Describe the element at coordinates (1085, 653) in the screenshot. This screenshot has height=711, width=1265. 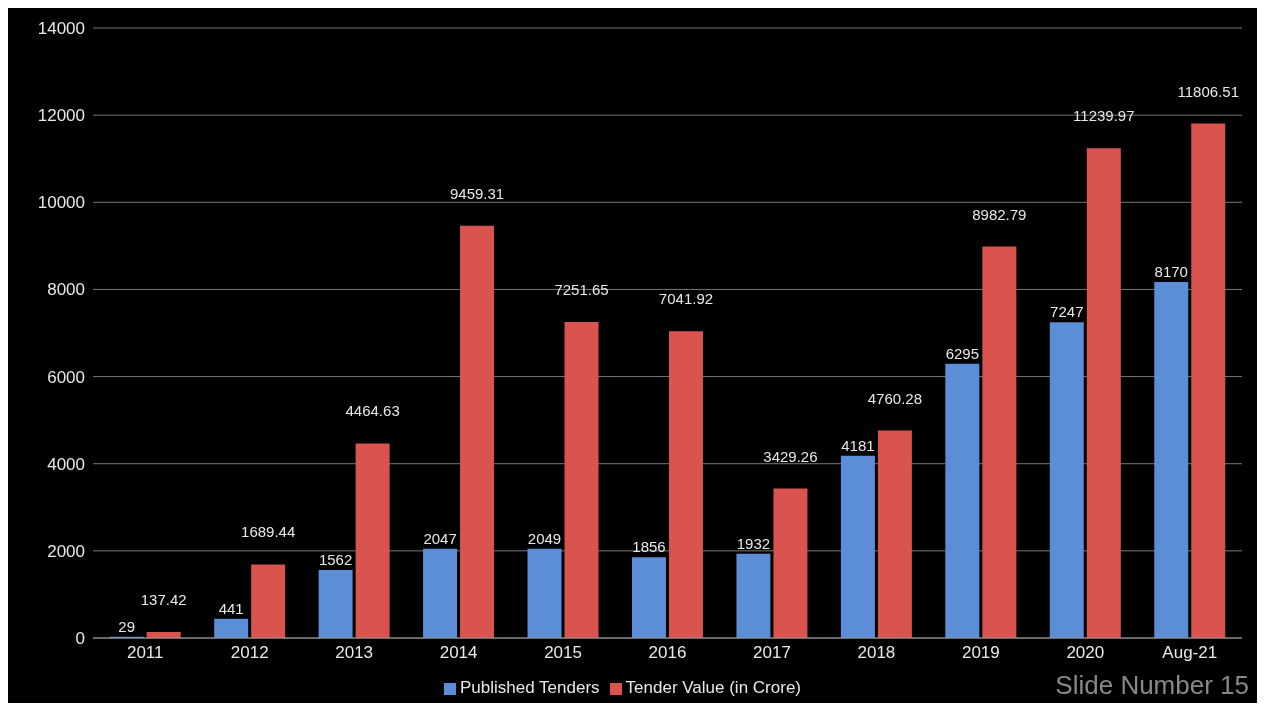
I see `x-tick-label: 2020` at that location.